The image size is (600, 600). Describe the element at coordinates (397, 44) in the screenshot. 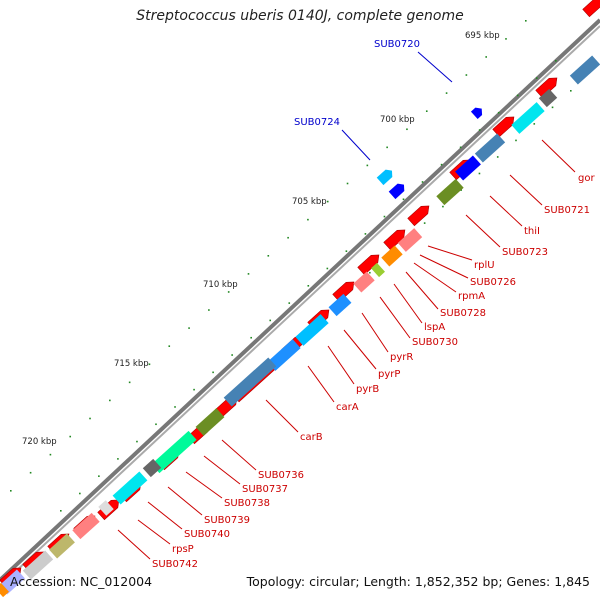

I see `gene-label-blue: SUB0720` at that location.